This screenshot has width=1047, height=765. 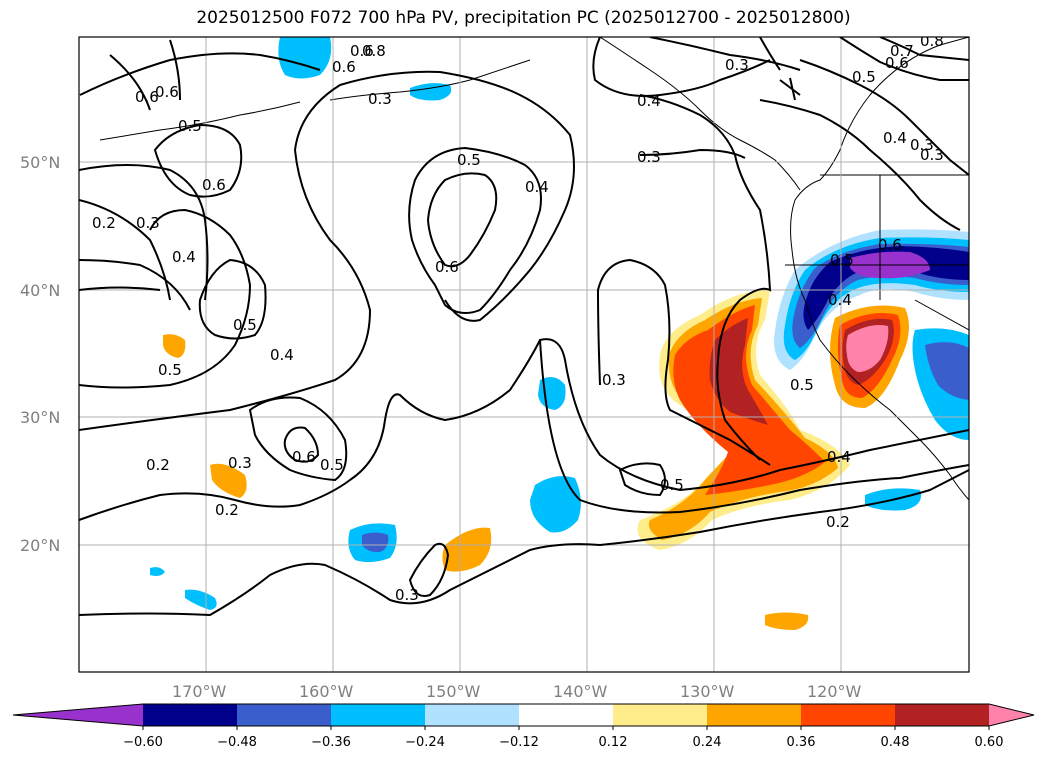 I want to click on colorbar-extend-high, so click(x=1011, y=715).